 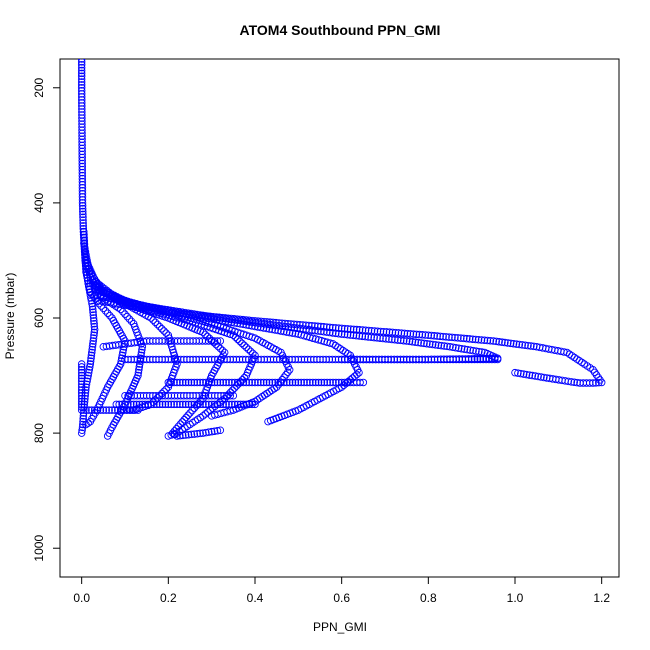 What do you see at coordinates (39, 548) in the screenshot?
I see `y-tick-label: 1000` at bounding box center [39, 548].